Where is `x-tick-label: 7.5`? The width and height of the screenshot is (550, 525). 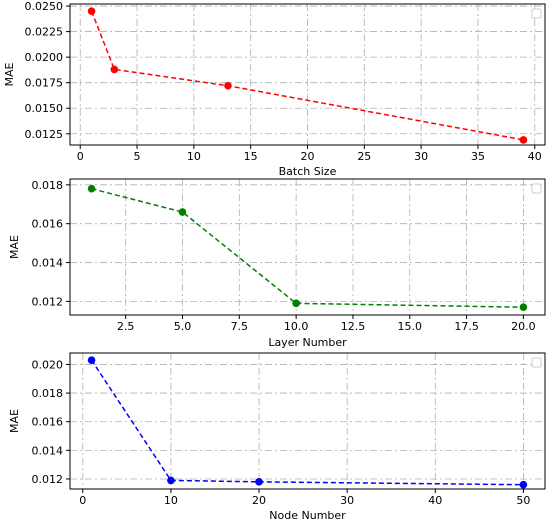
x-tick-label: 7.5 is located at coordinates (240, 326).